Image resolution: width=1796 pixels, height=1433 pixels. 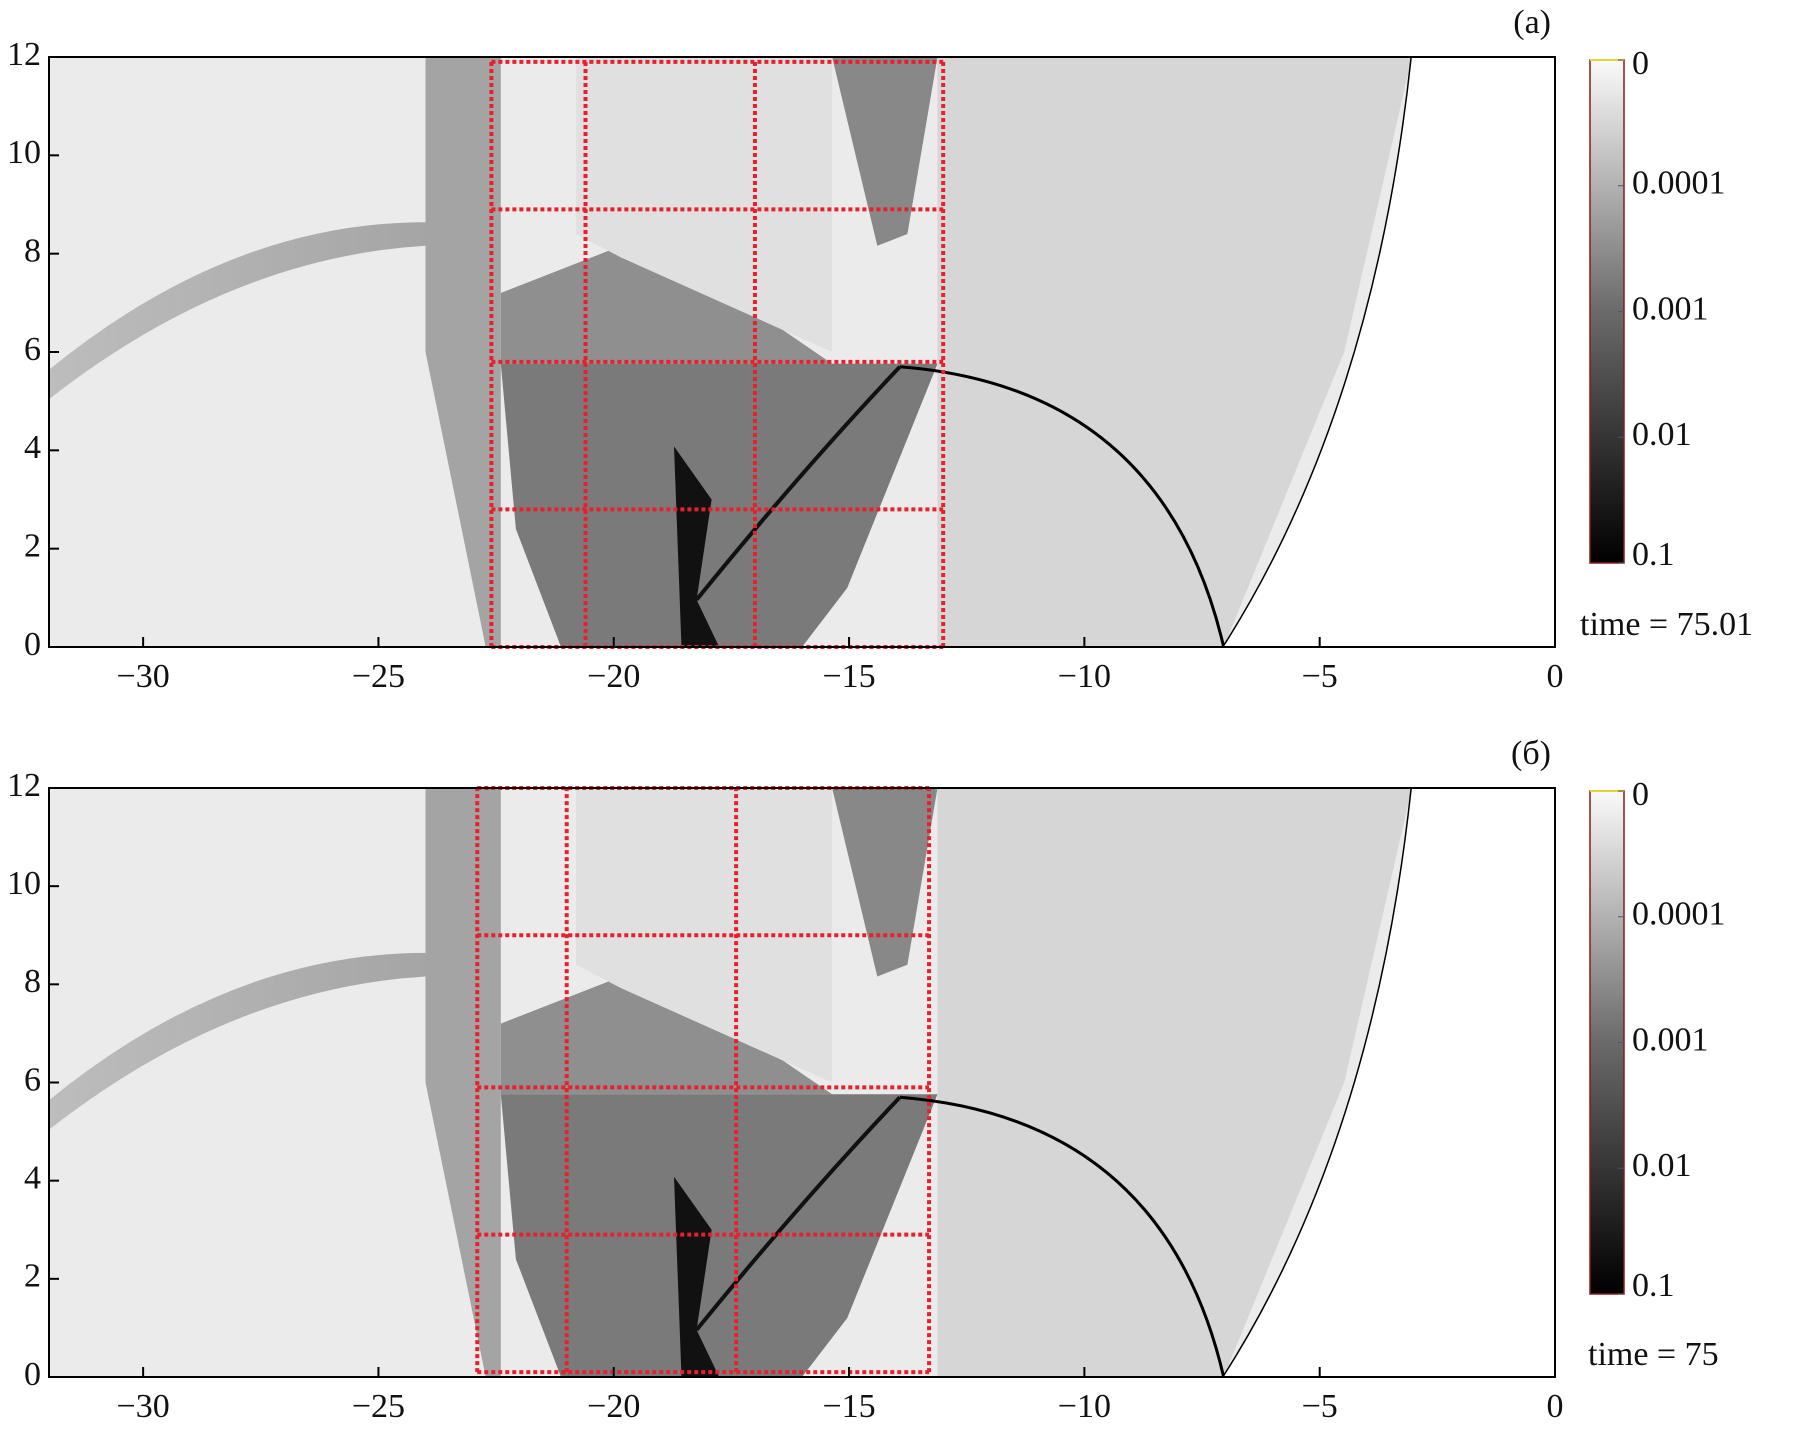 I want to click on time-label: time = 75.01, so click(x=1666, y=624).